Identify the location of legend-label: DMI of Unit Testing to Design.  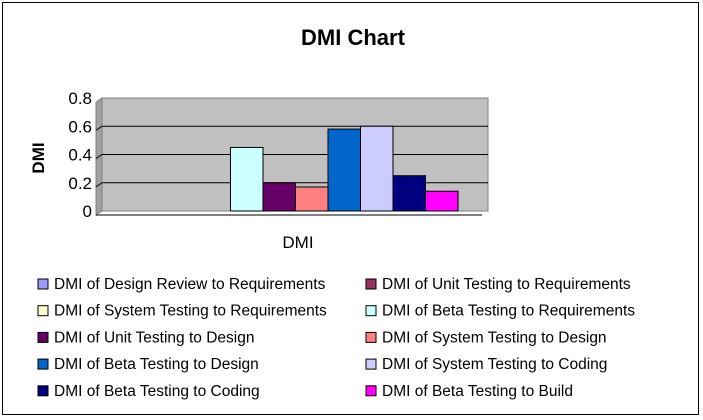
(154, 337).